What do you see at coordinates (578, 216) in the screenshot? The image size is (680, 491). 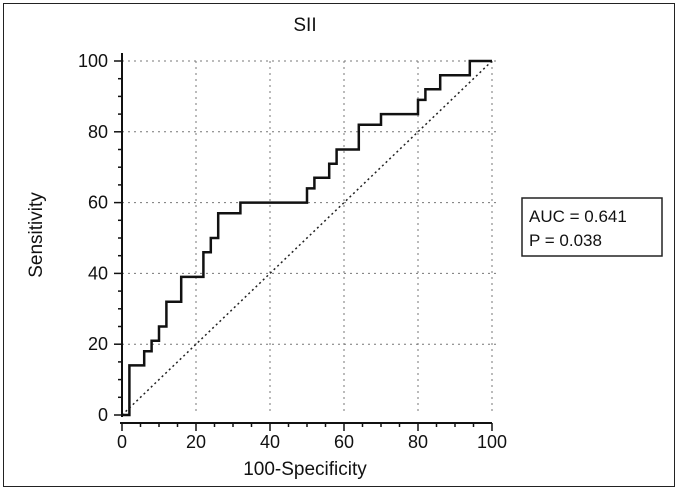 I see `auc-label: AUC = 0.641` at bounding box center [578, 216].